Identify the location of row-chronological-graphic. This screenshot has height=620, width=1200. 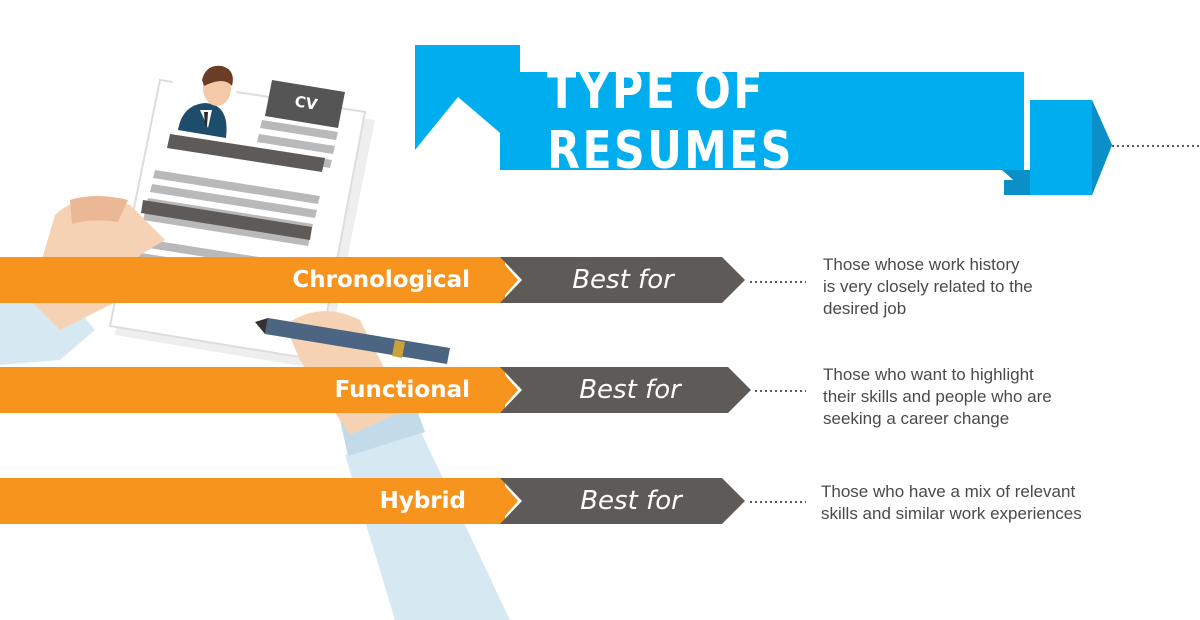
(372, 280).